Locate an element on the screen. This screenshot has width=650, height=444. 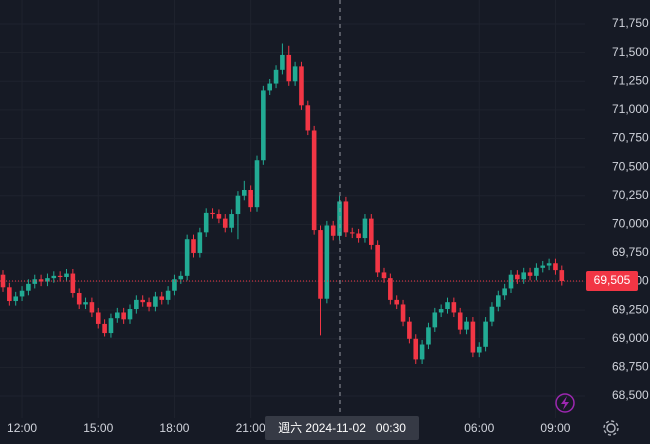
x-tick-label: 21:00 is located at coordinates (251, 428).